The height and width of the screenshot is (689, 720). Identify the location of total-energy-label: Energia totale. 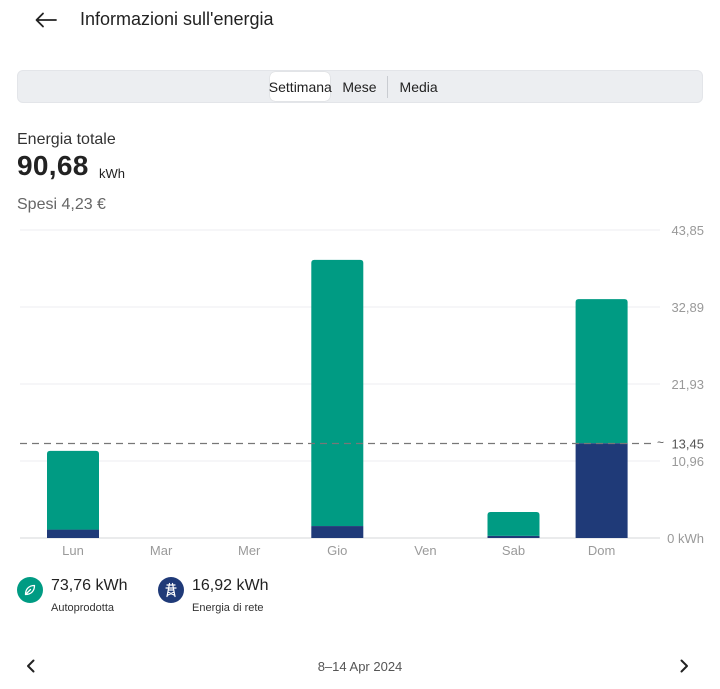
(66, 139).